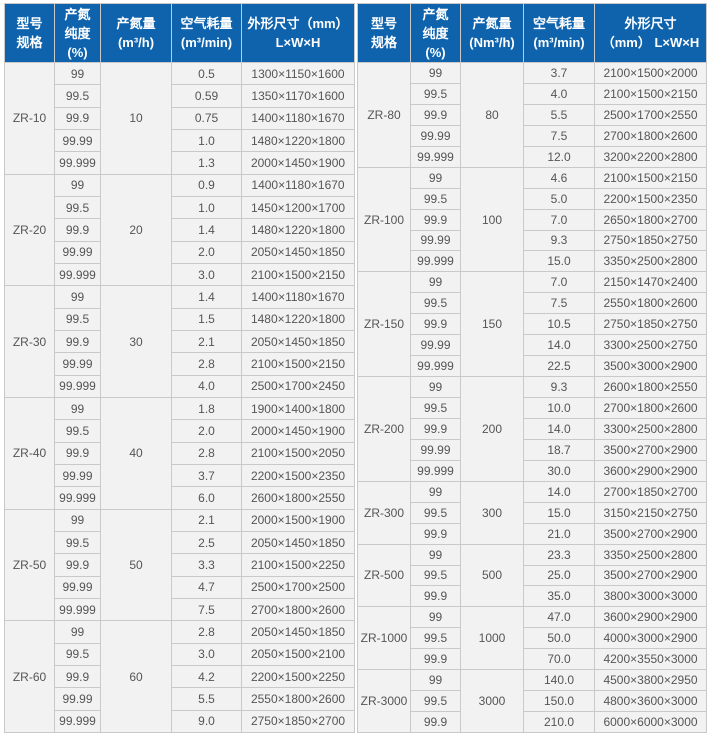 The image size is (708, 738). What do you see at coordinates (650, 42) in the screenshot?
I see `header-line: （mm） L×W×H` at bounding box center [650, 42].